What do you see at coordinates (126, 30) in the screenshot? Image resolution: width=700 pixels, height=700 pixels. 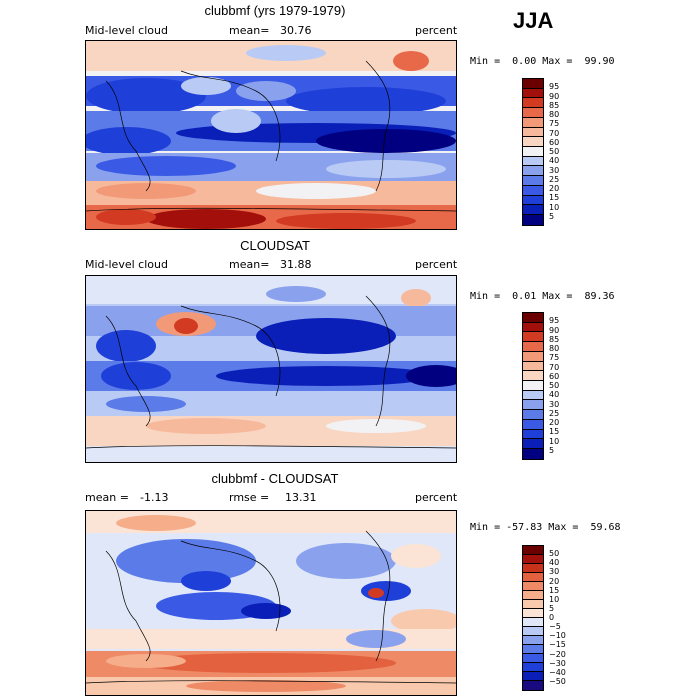 I see `panel-model-variable: Mid-level cloud` at bounding box center [126, 30].